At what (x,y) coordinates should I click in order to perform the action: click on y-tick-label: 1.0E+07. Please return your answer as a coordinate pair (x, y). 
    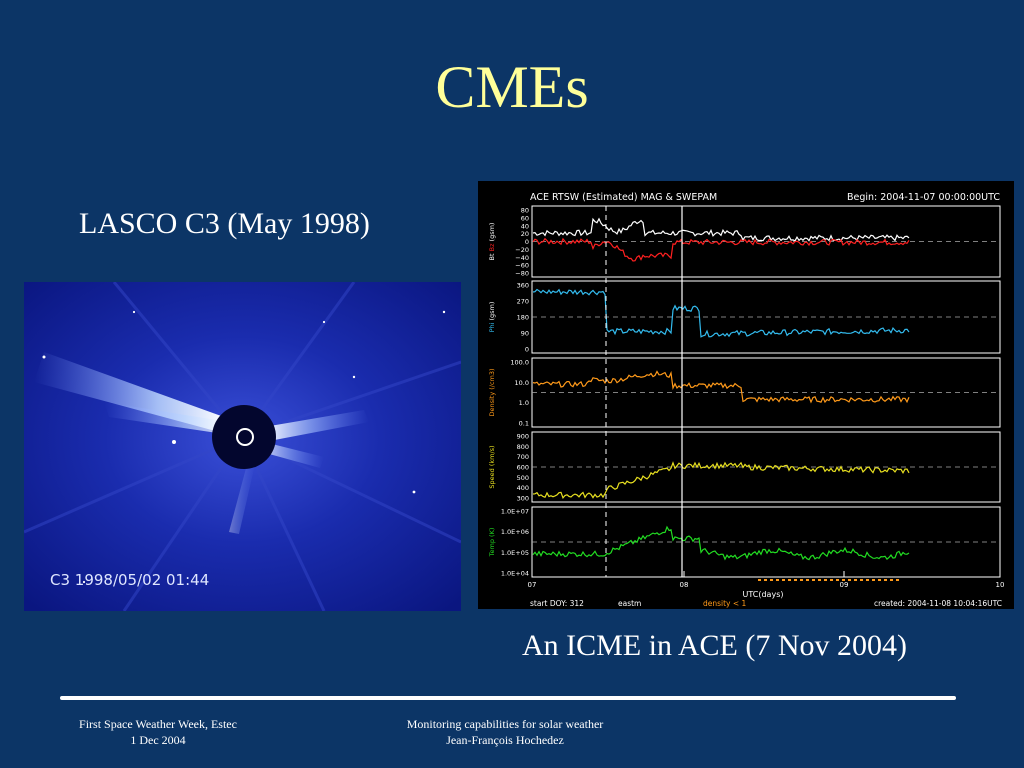
    Looking at the image, I should click on (515, 512).